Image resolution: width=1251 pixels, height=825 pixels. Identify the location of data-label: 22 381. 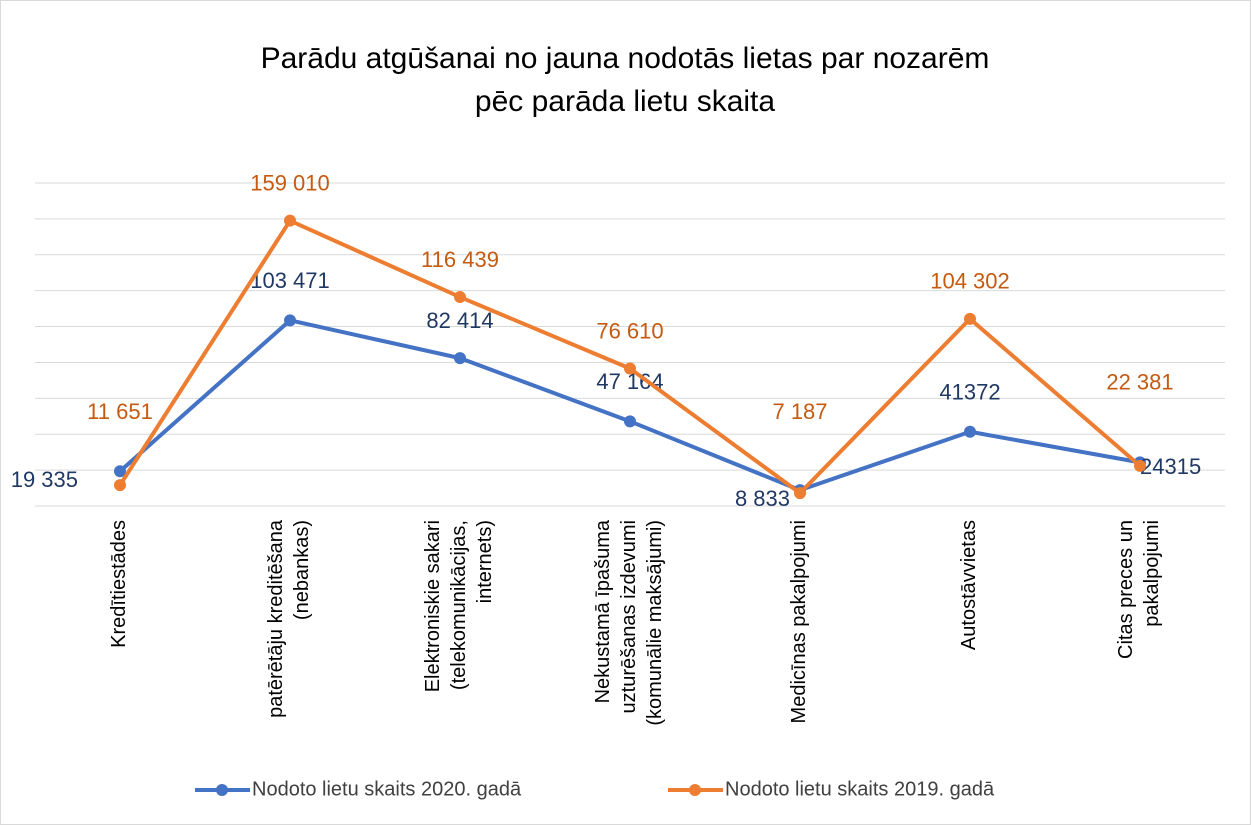
(1139, 382).